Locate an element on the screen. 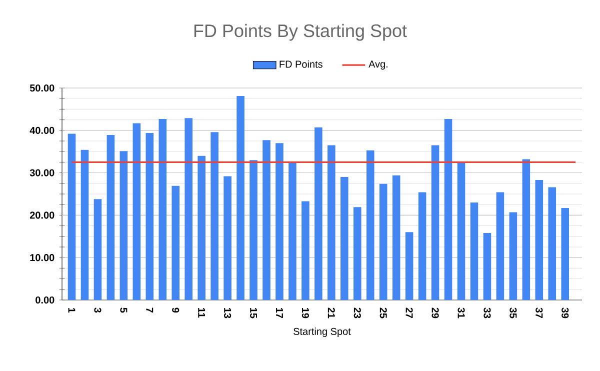  x-tick-label: 5 is located at coordinates (124, 310).